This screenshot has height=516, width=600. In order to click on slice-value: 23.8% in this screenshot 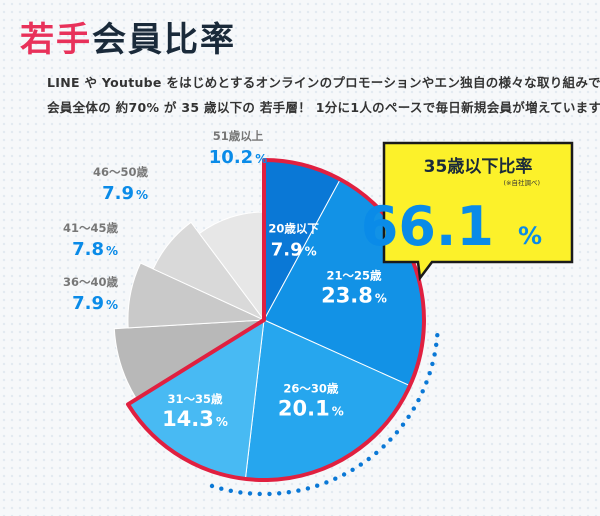, I will do `click(354, 296)`.